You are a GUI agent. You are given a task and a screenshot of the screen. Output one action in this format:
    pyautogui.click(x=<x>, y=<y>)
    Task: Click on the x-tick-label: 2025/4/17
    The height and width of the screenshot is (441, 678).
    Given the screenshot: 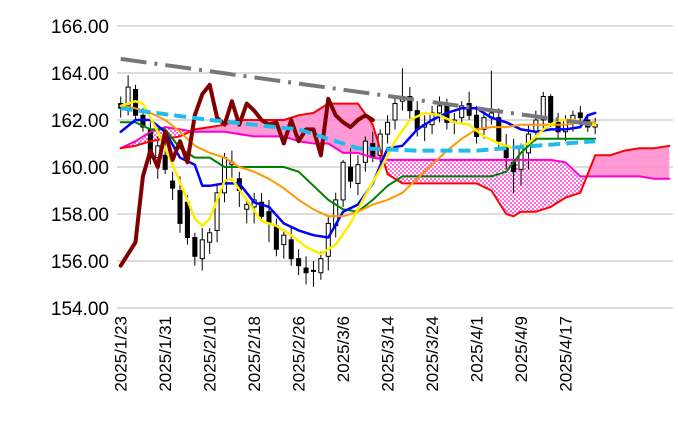 What is the action you would take?
    pyautogui.click(x=566, y=354)
    